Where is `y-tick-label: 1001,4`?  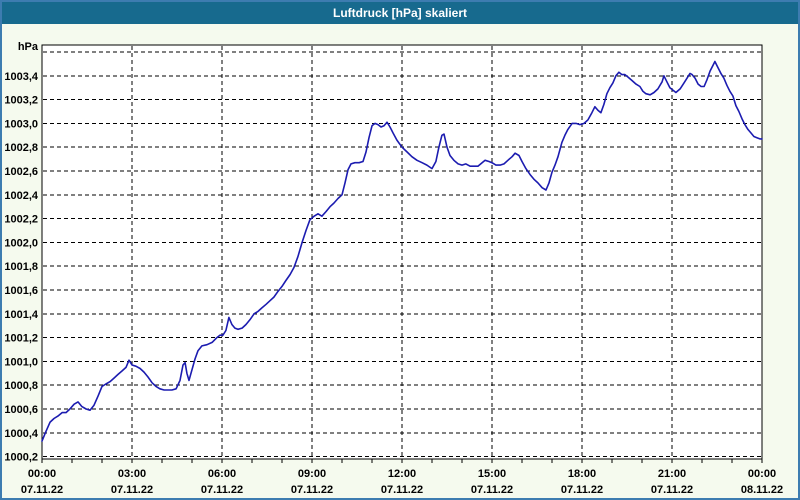
y-tick-label: 1001,4 is located at coordinates (21, 315).